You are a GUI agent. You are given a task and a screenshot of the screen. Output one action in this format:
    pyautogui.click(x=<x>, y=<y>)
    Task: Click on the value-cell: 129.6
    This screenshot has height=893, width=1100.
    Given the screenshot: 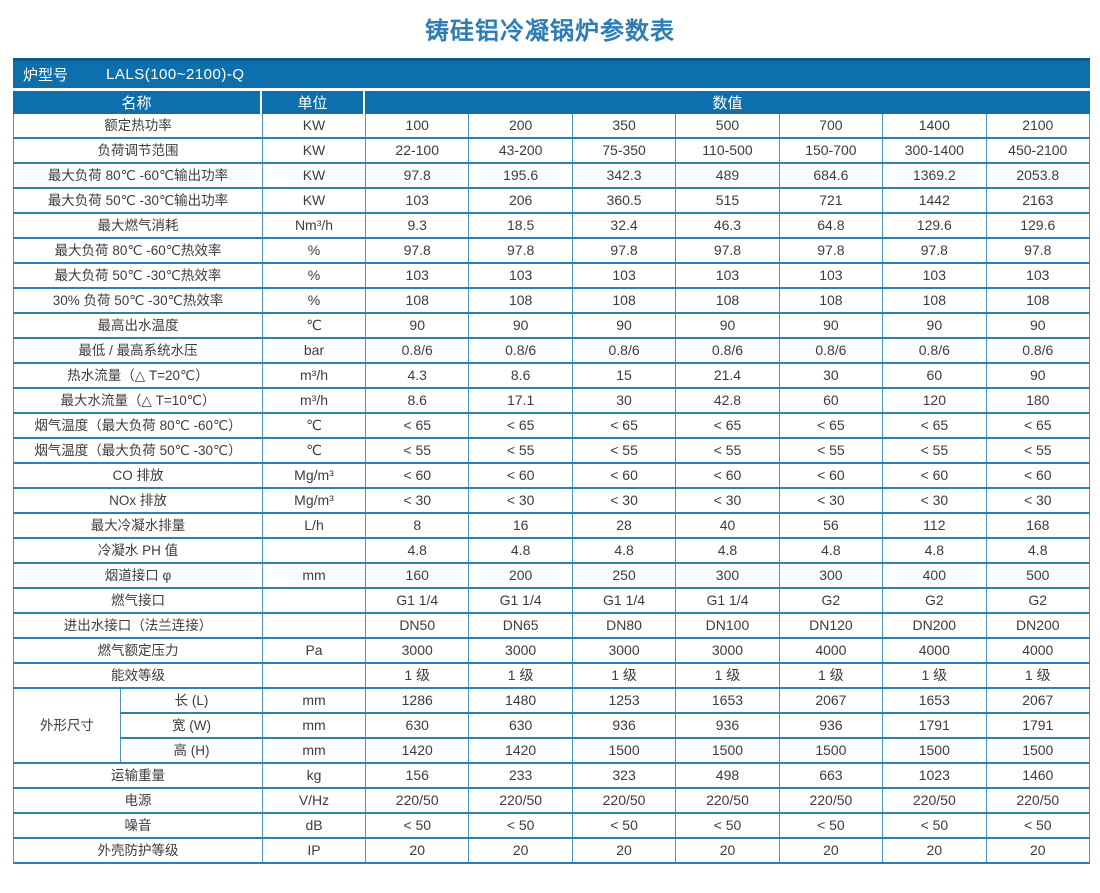 What is the action you would take?
    pyautogui.click(x=1038, y=226)
    